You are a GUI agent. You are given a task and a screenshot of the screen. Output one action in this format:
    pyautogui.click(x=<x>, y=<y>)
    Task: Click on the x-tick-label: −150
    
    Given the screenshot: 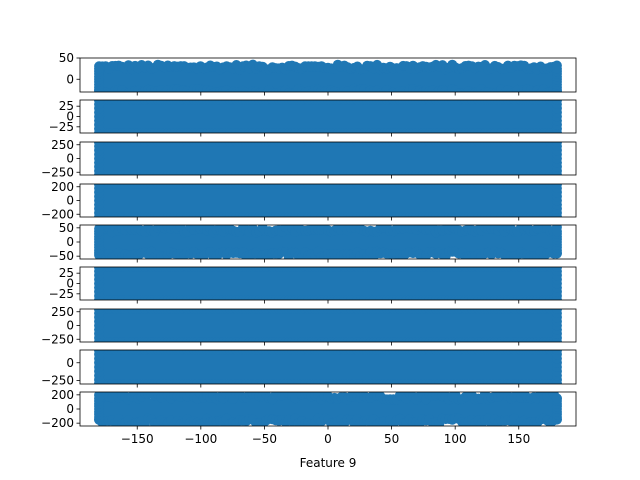 What is the action you would take?
    pyautogui.click(x=137, y=439)
    